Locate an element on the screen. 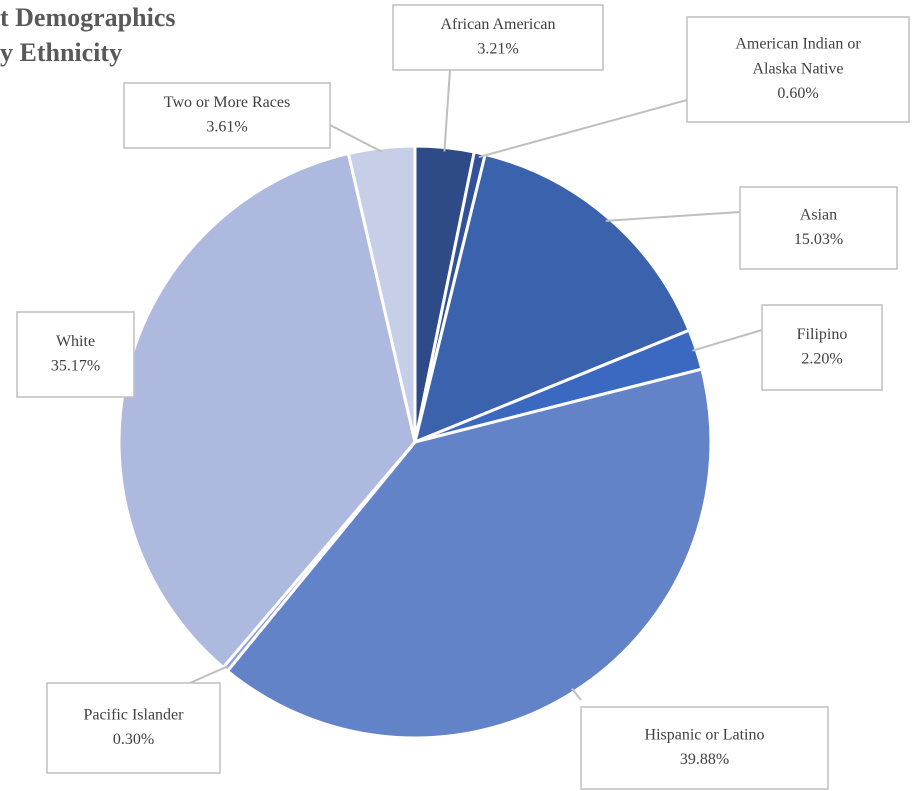 The height and width of the screenshot is (791, 919). category-label: Pacific Islander is located at coordinates (134, 714).